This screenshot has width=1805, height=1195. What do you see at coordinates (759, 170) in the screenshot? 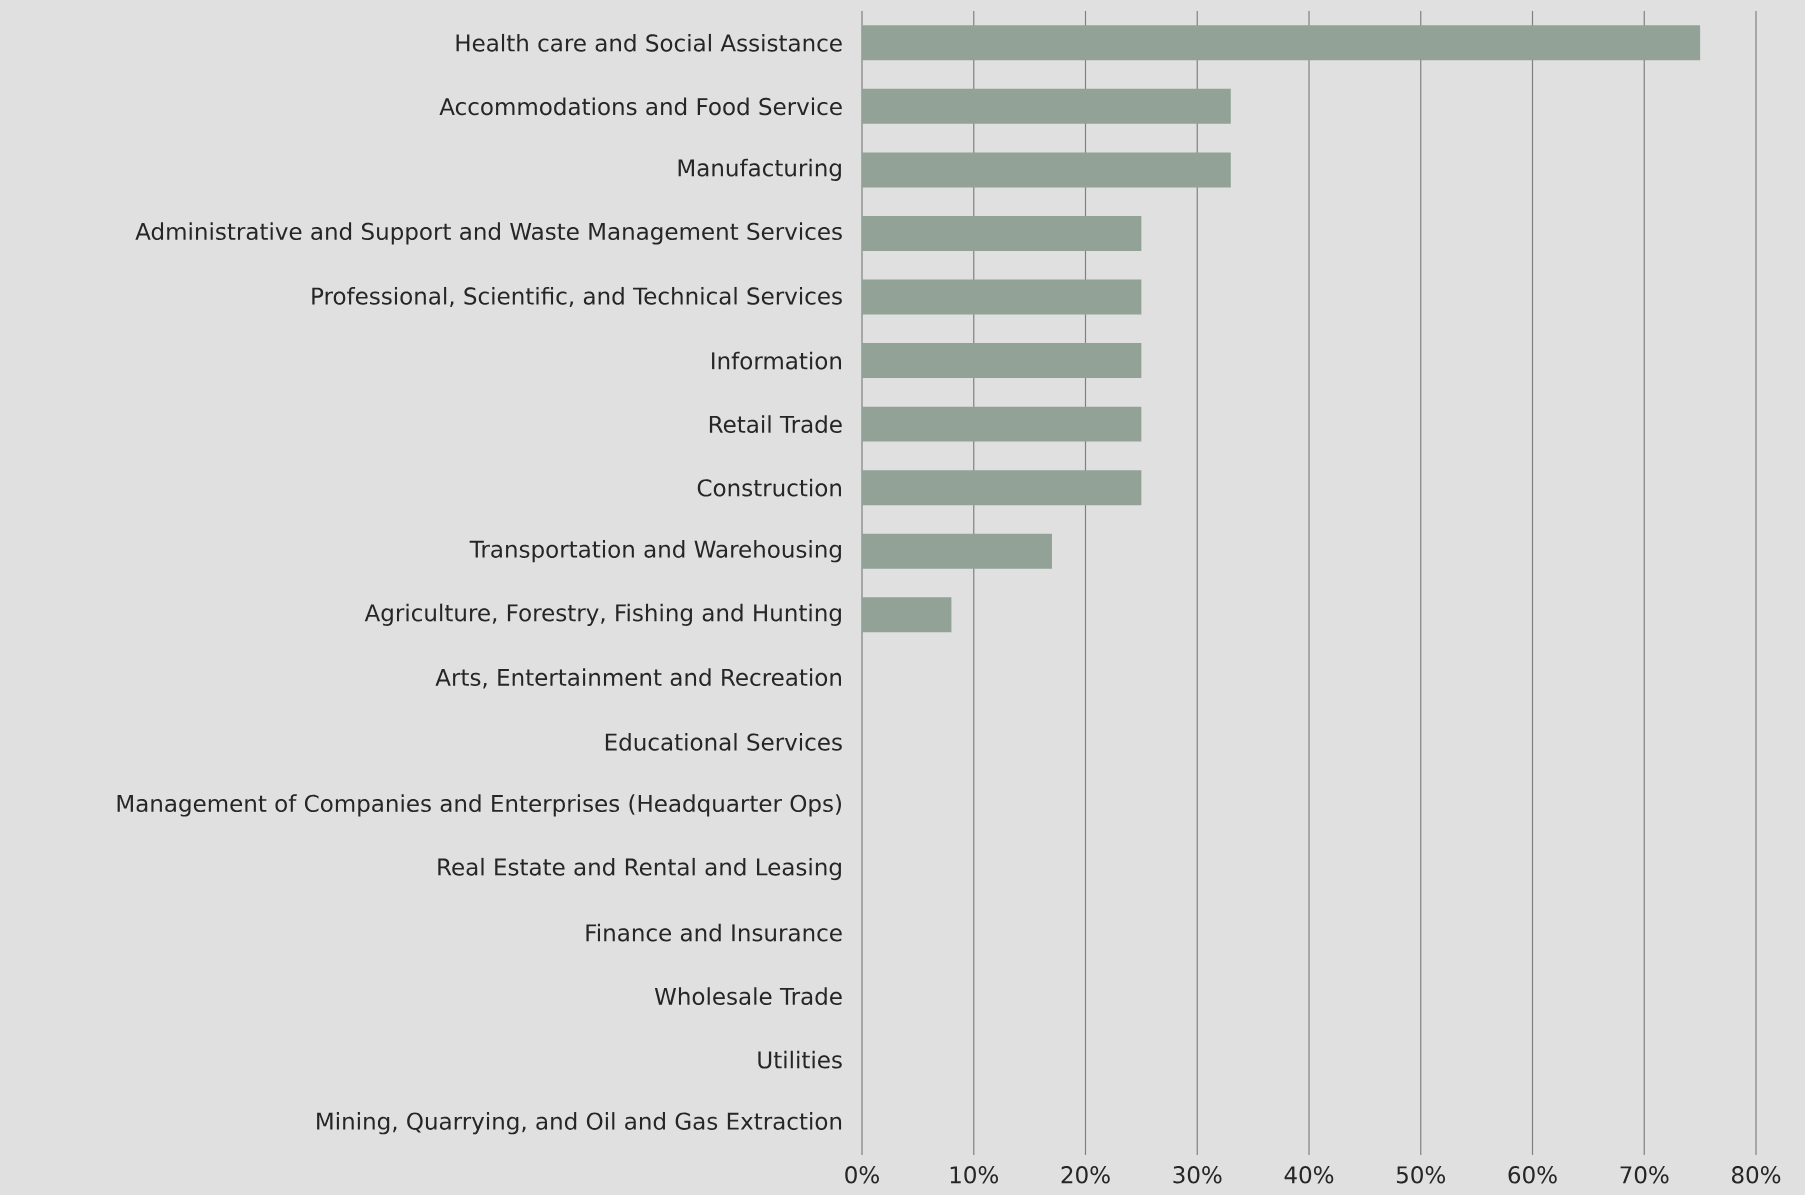
I see `y-tick-label: Manufacturing` at bounding box center [759, 170].